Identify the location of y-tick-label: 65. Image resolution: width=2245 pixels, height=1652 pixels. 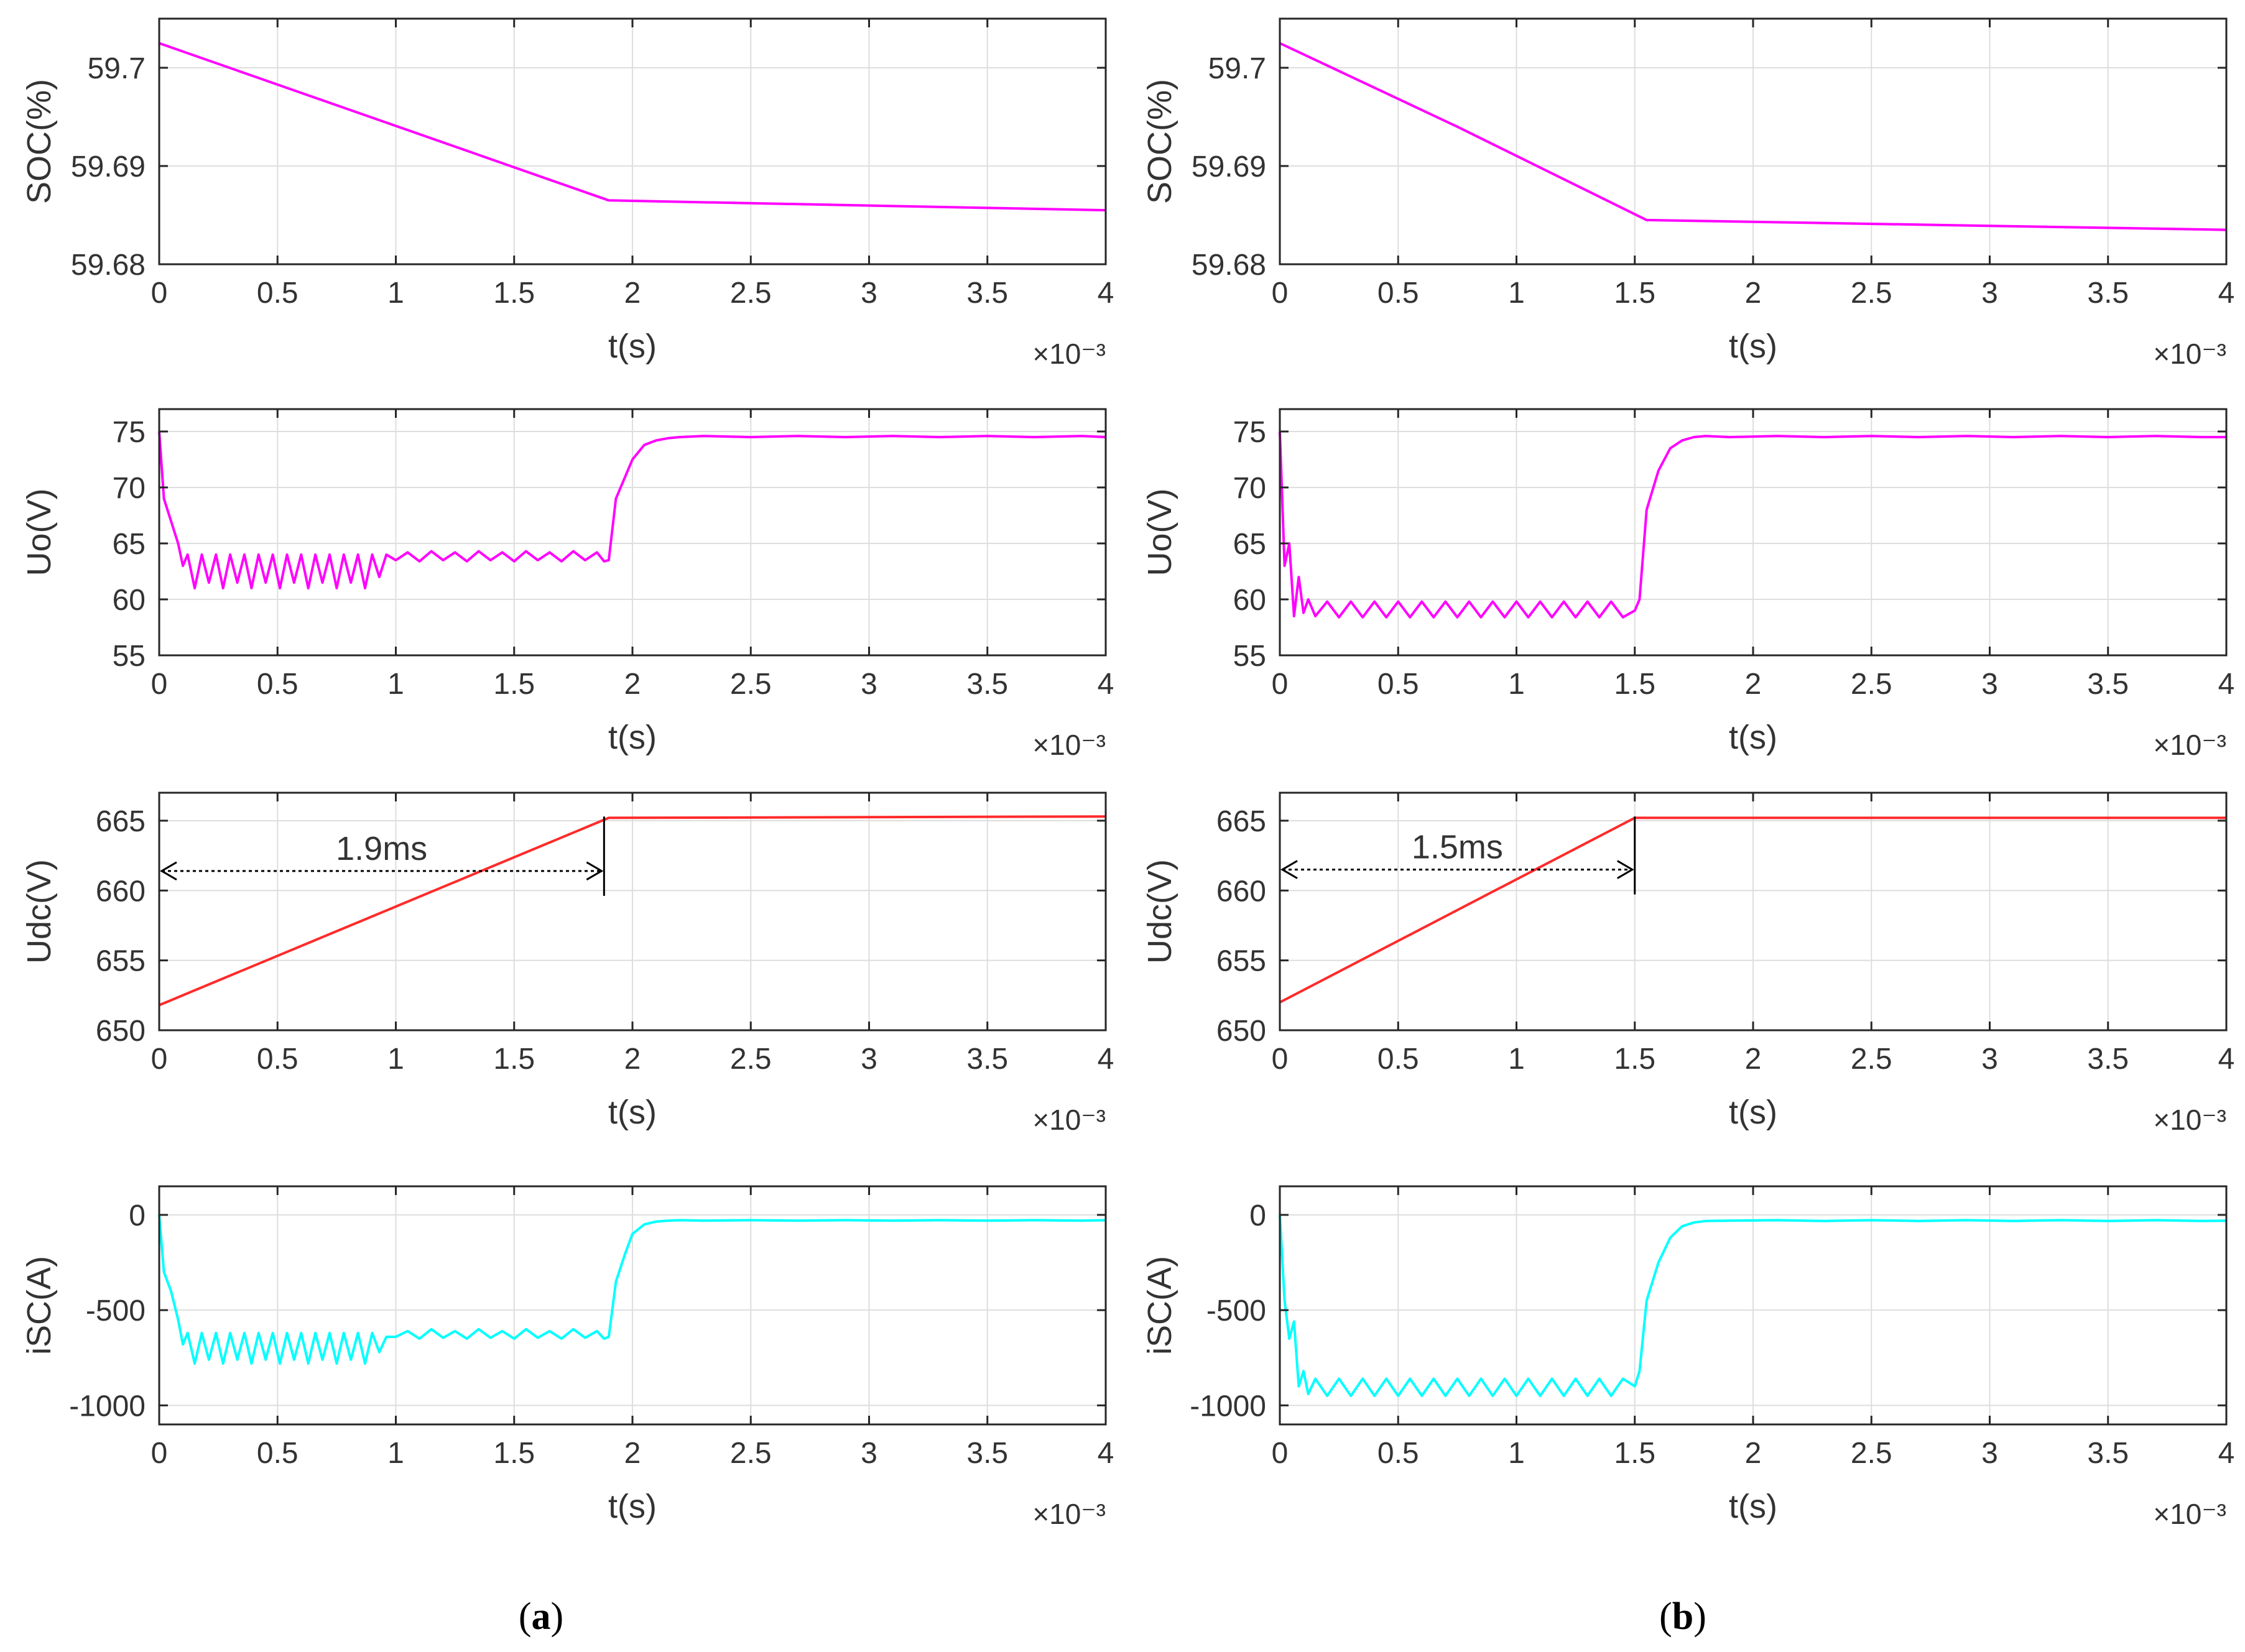
(129, 544).